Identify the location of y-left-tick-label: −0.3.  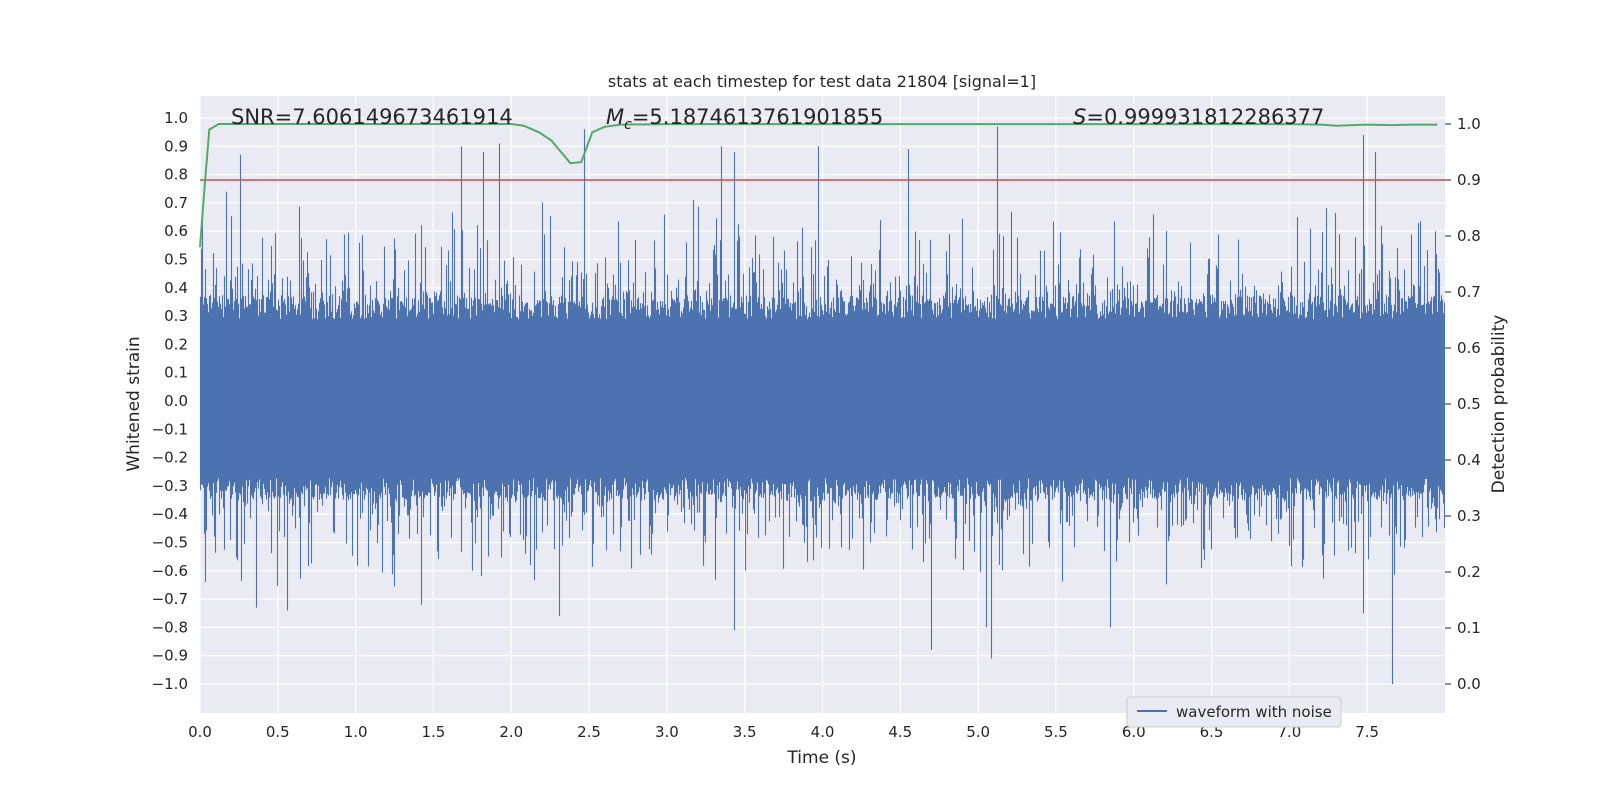
(170, 486).